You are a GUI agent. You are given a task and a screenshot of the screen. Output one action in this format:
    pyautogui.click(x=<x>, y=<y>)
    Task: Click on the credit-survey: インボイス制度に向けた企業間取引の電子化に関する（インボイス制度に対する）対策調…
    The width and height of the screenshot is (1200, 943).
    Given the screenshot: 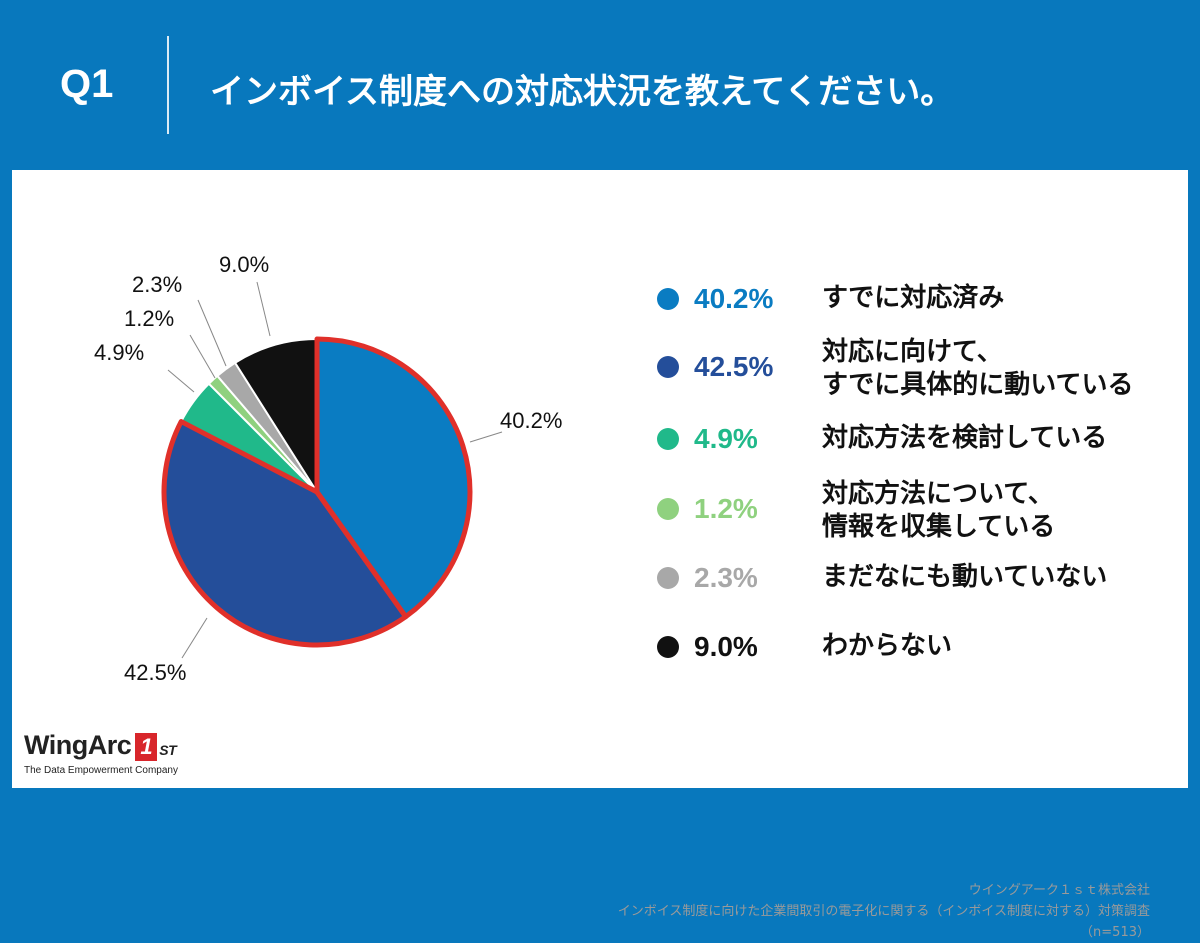 What is the action you would take?
    pyautogui.click(x=883, y=911)
    